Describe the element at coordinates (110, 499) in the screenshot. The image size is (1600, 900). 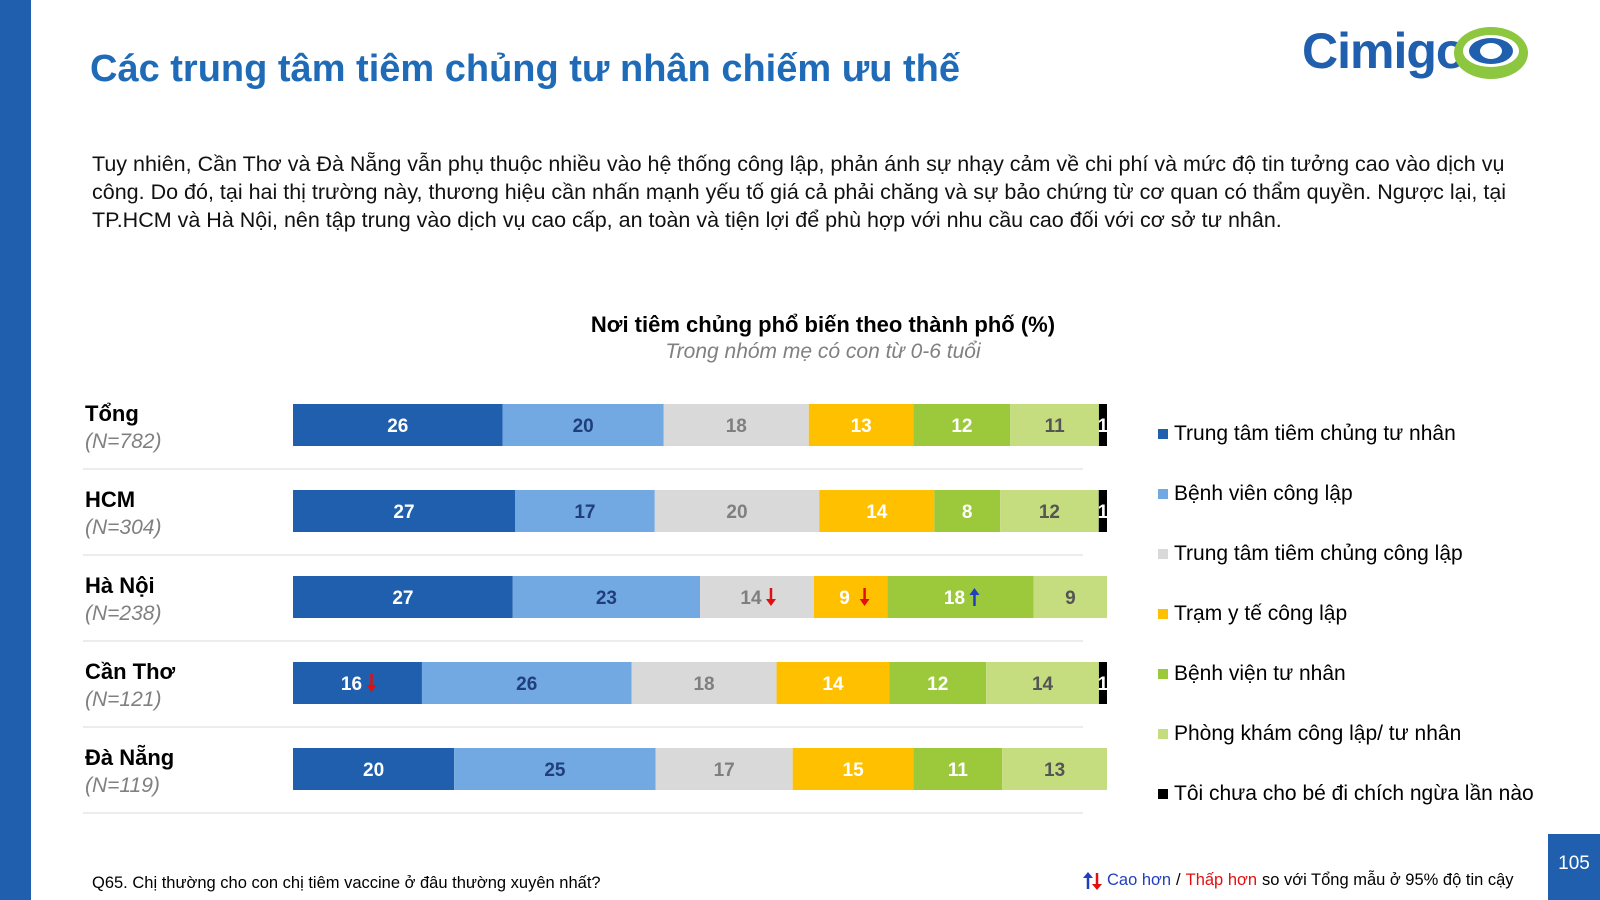
I see `row-label: HCM` at that location.